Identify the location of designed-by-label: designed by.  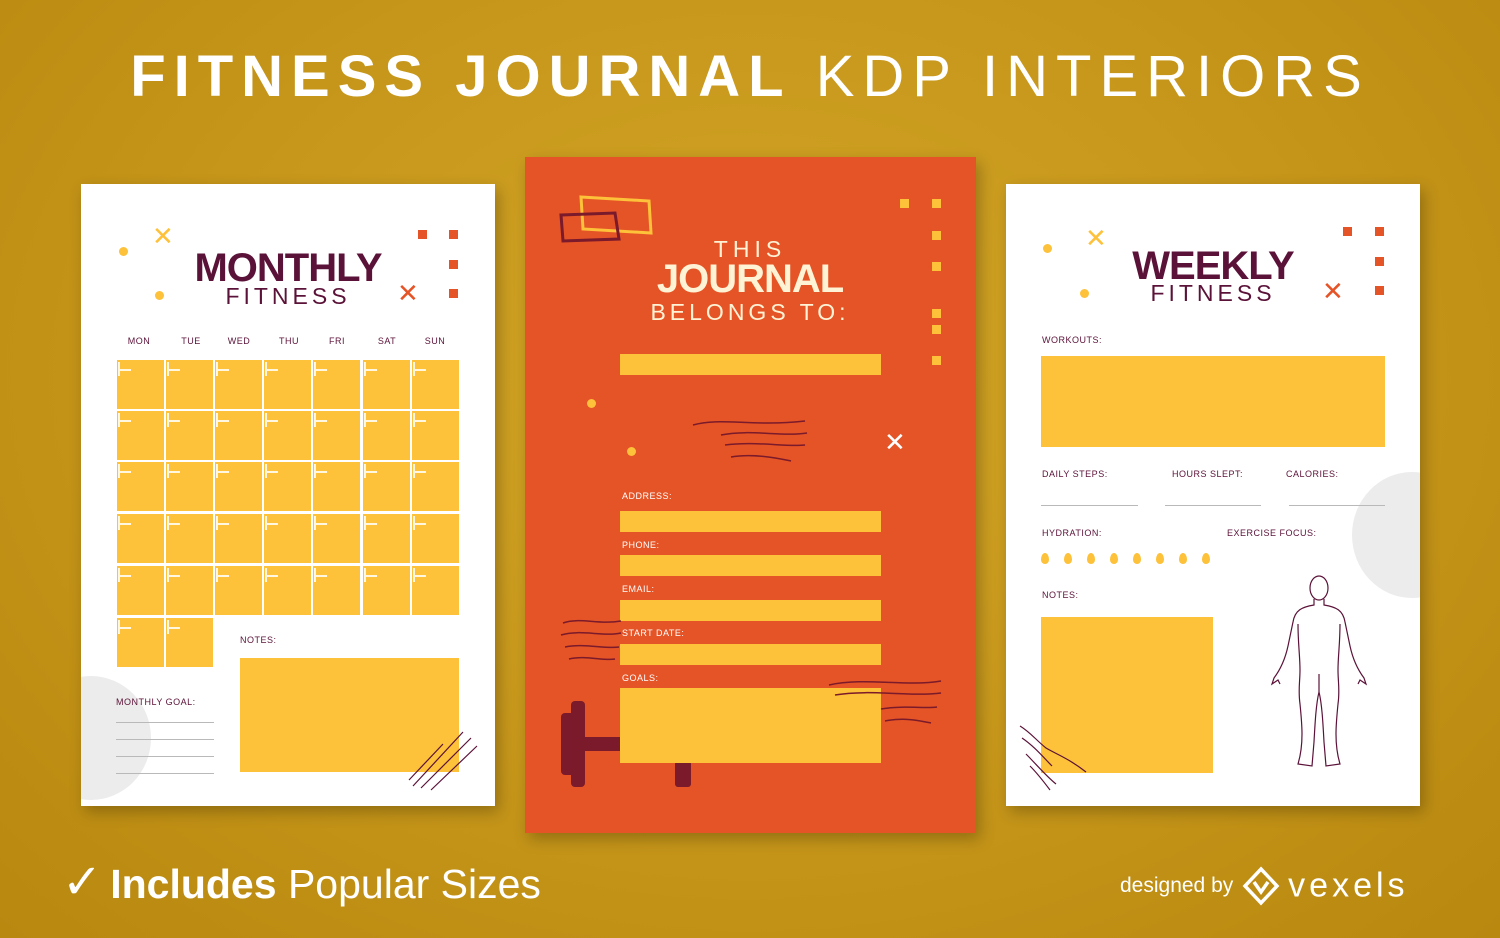
(1177, 885).